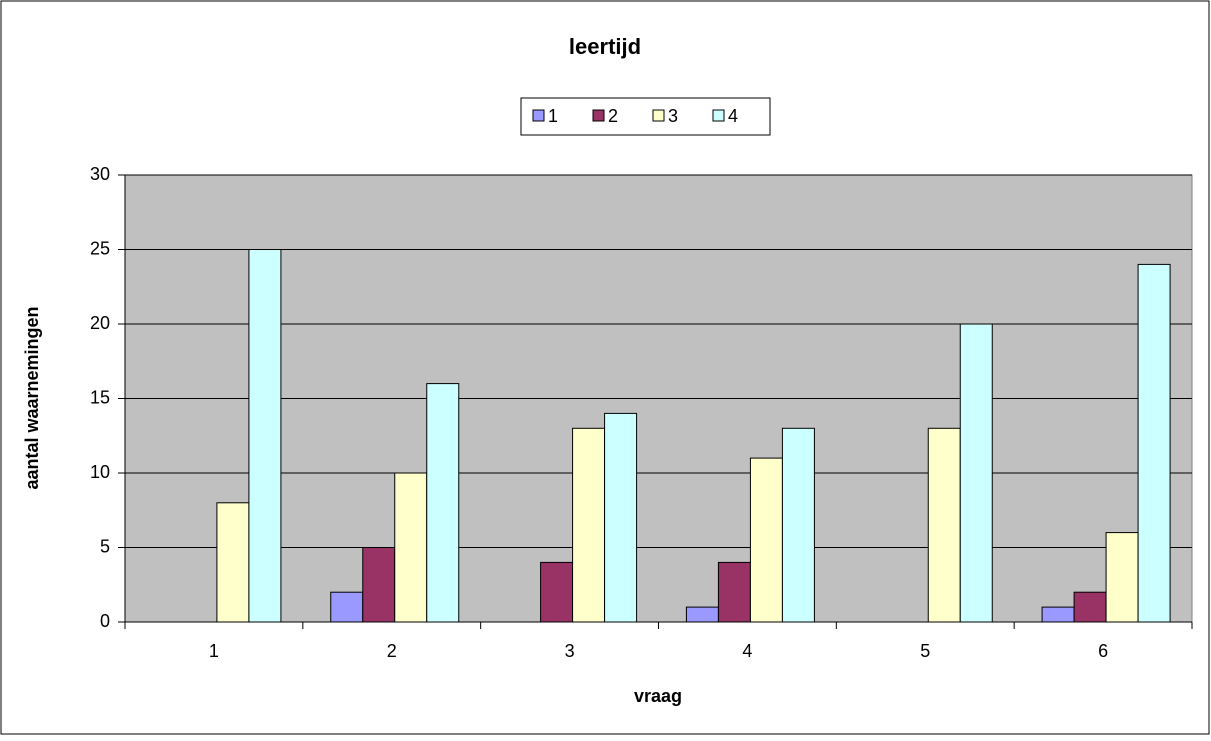 The width and height of the screenshot is (1211, 741). What do you see at coordinates (392, 651) in the screenshot?
I see `x-tick-label: 2` at bounding box center [392, 651].